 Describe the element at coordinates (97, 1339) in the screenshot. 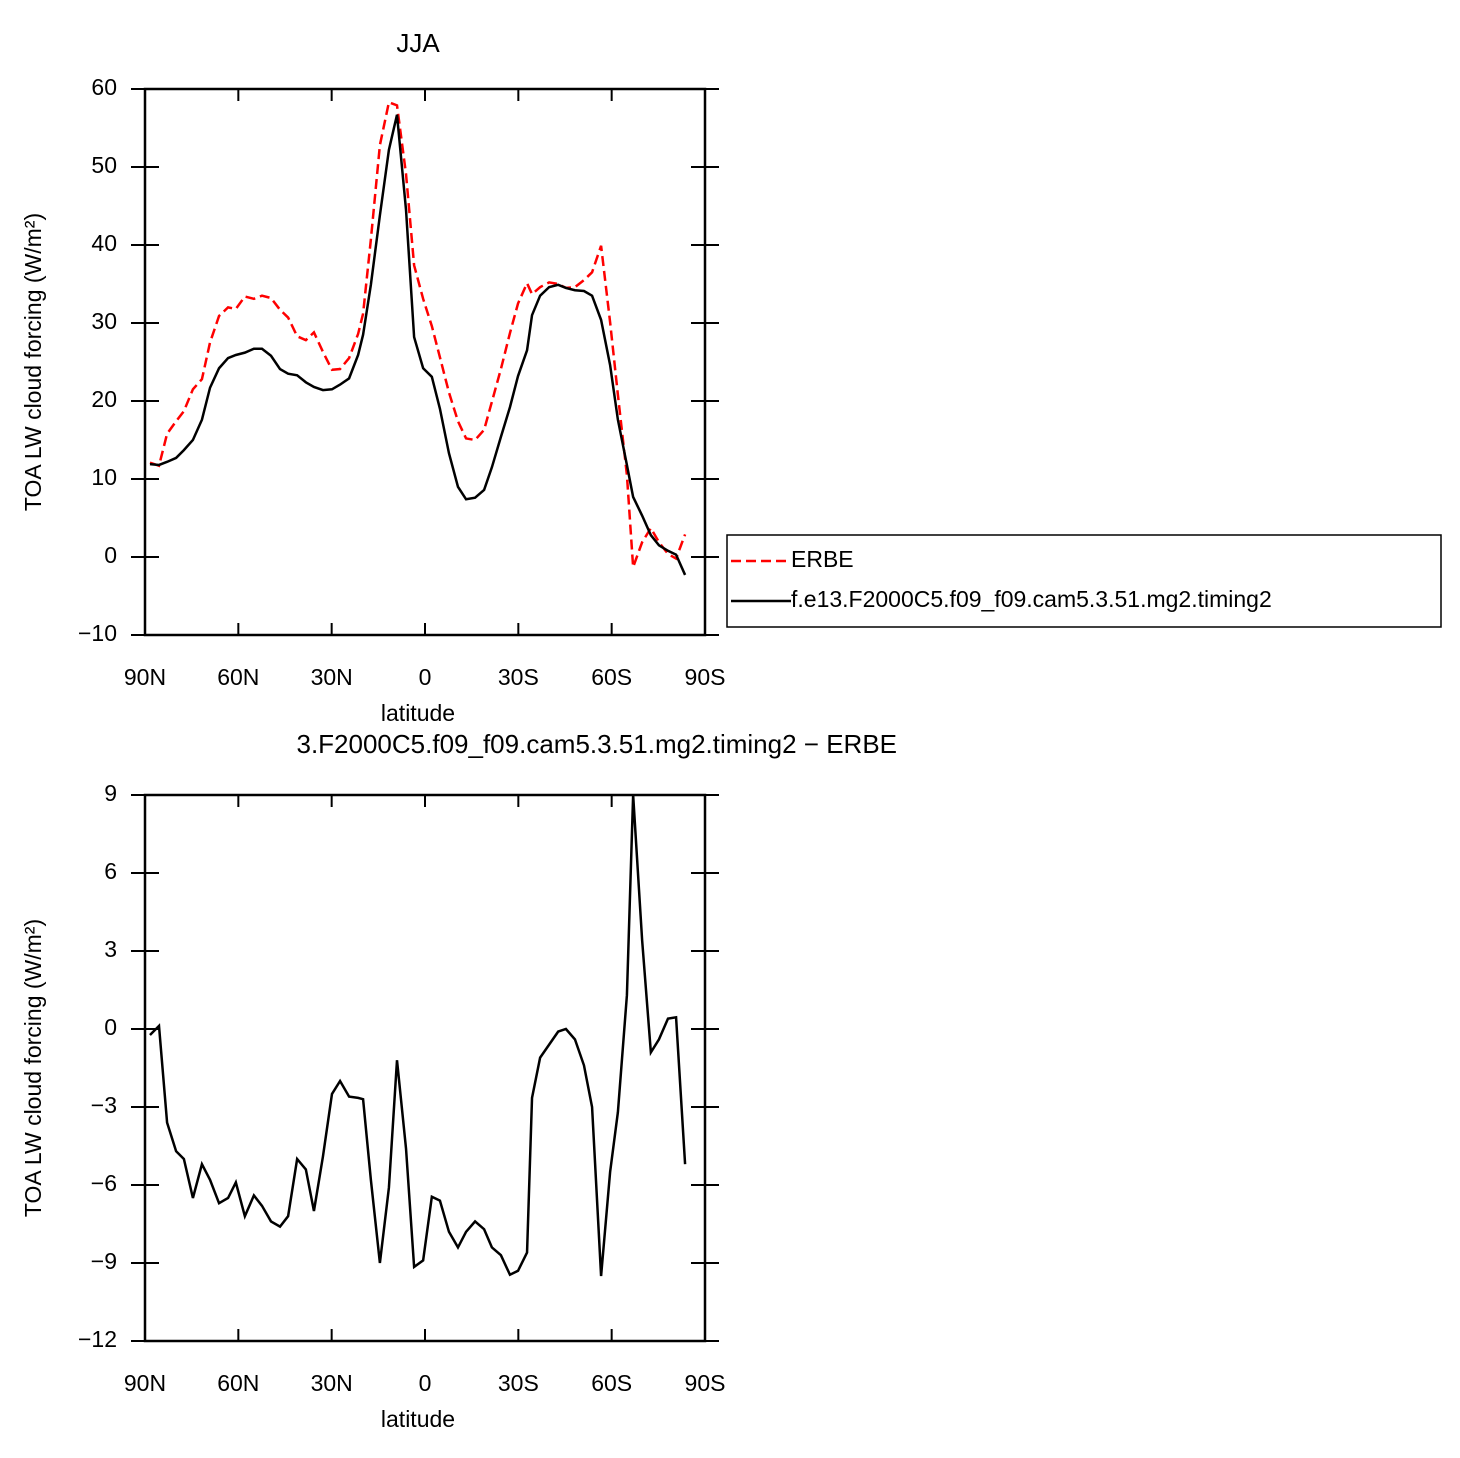

I see `y-tick-label: −12` at that location.